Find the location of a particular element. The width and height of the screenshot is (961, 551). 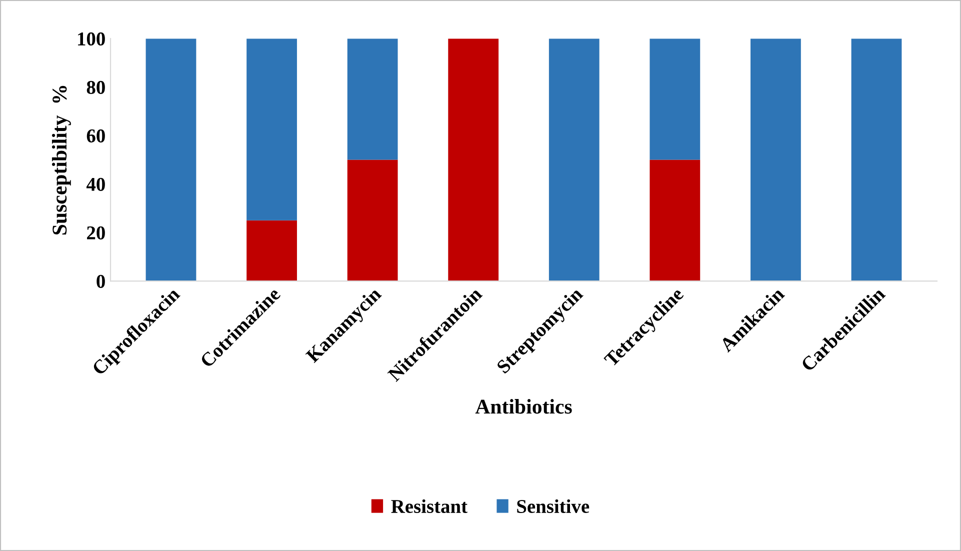

y-tick-label: 80 is located at coordinates (95, 87).